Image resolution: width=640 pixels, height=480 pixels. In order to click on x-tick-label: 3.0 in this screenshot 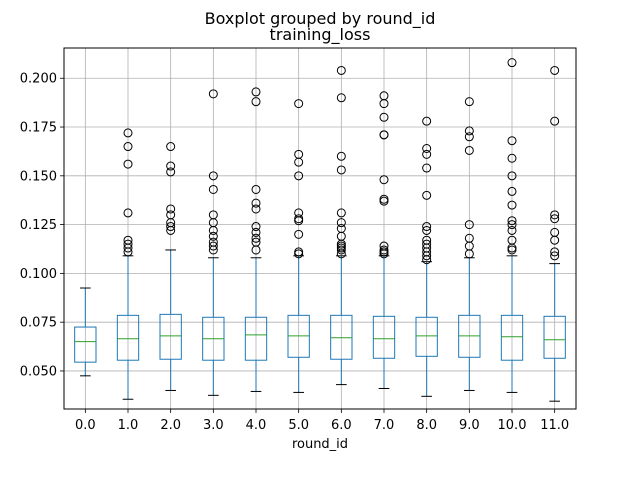, I will do `click(213, 425)`.